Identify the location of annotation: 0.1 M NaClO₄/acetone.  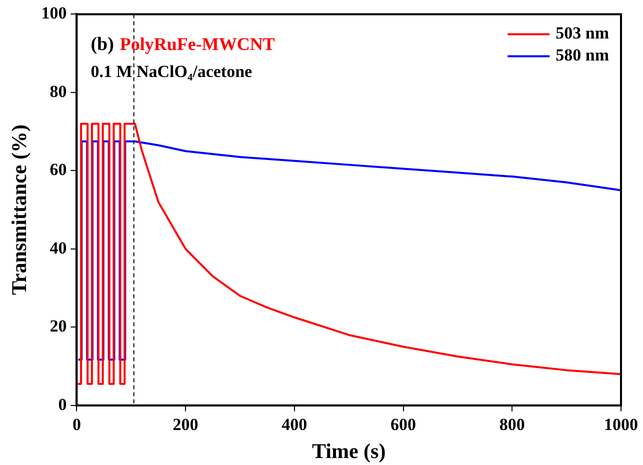
(171, 72).